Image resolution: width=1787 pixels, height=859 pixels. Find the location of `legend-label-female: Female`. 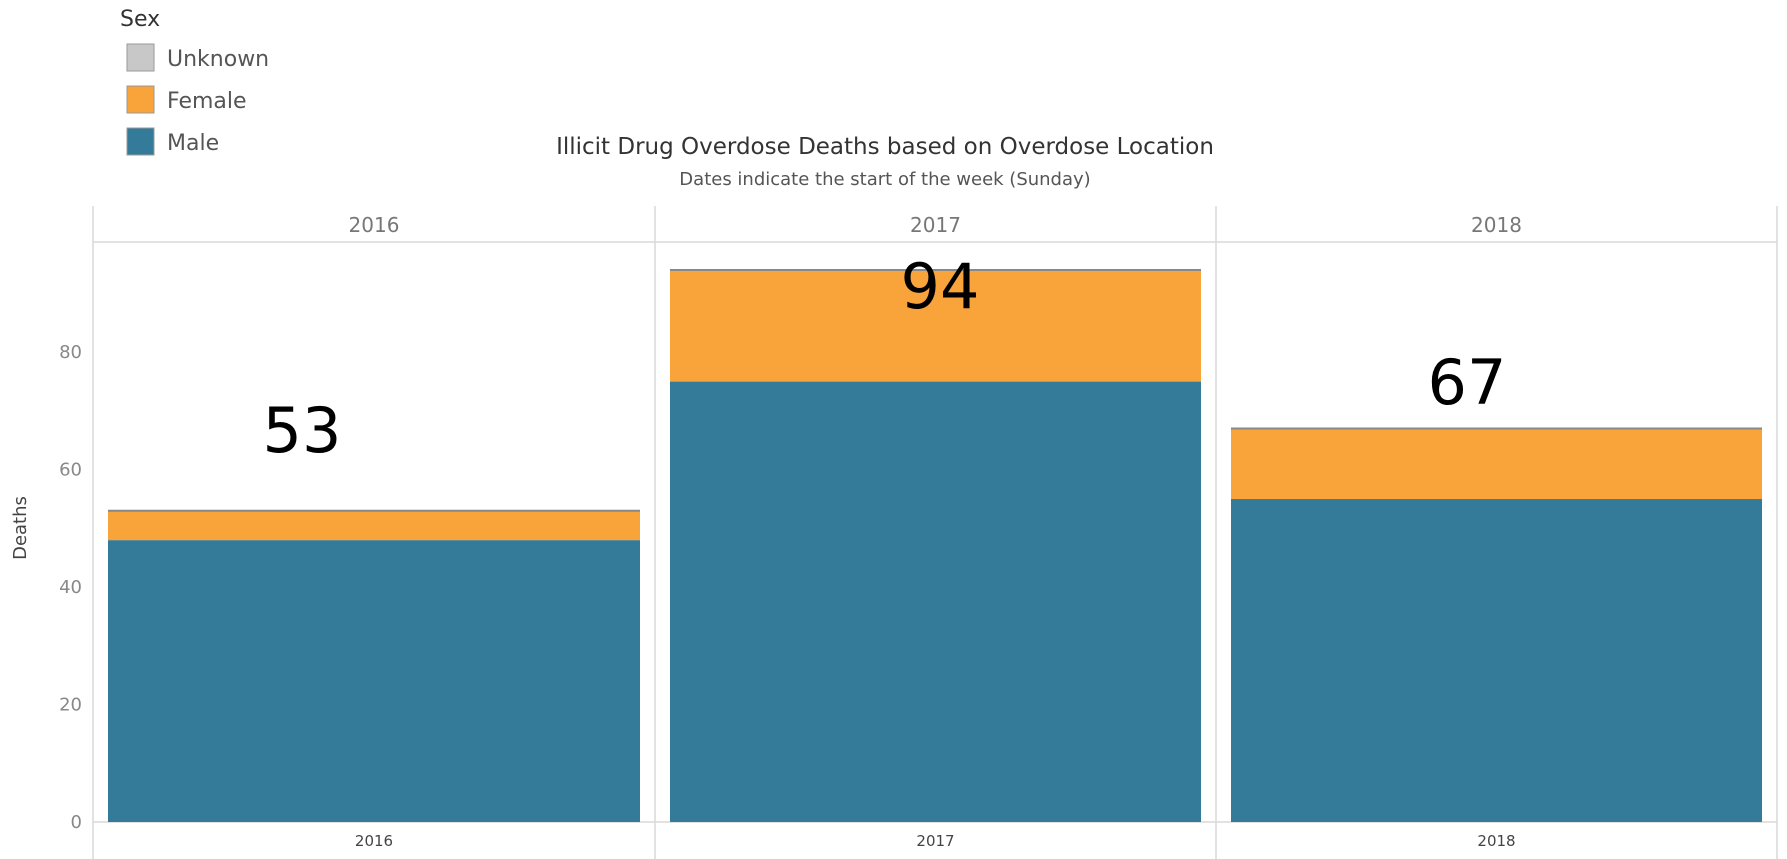

legend-label-female: Female is located at coordinates (207, 101).